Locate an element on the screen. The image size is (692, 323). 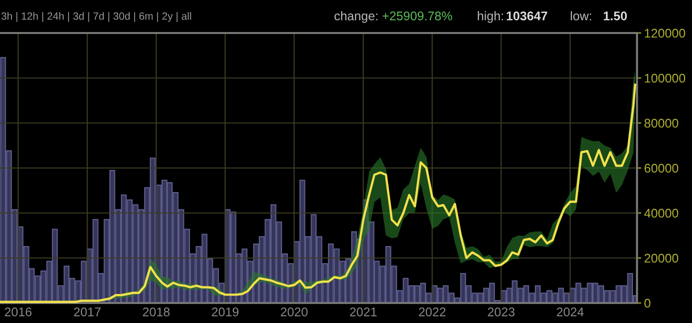
text: high: is located at coordinates (490, 17).